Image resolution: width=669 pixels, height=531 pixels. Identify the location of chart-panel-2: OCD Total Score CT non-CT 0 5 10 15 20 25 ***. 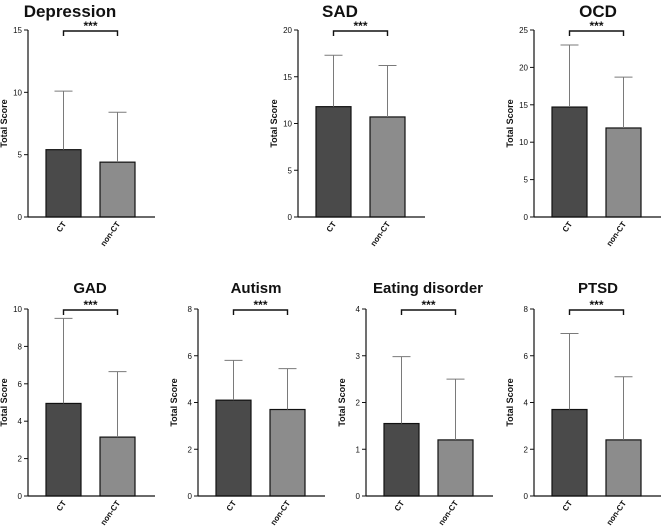
(583, 125).